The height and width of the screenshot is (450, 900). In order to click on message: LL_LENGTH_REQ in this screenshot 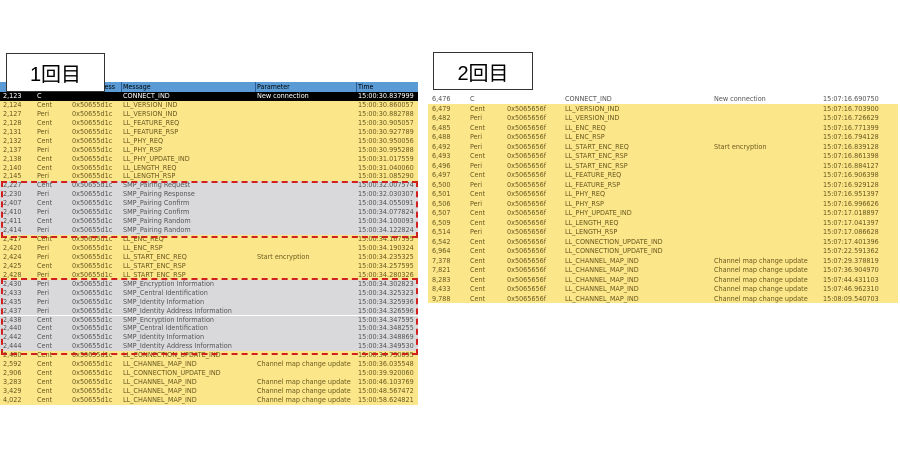, I will do `click(592, 222)`.